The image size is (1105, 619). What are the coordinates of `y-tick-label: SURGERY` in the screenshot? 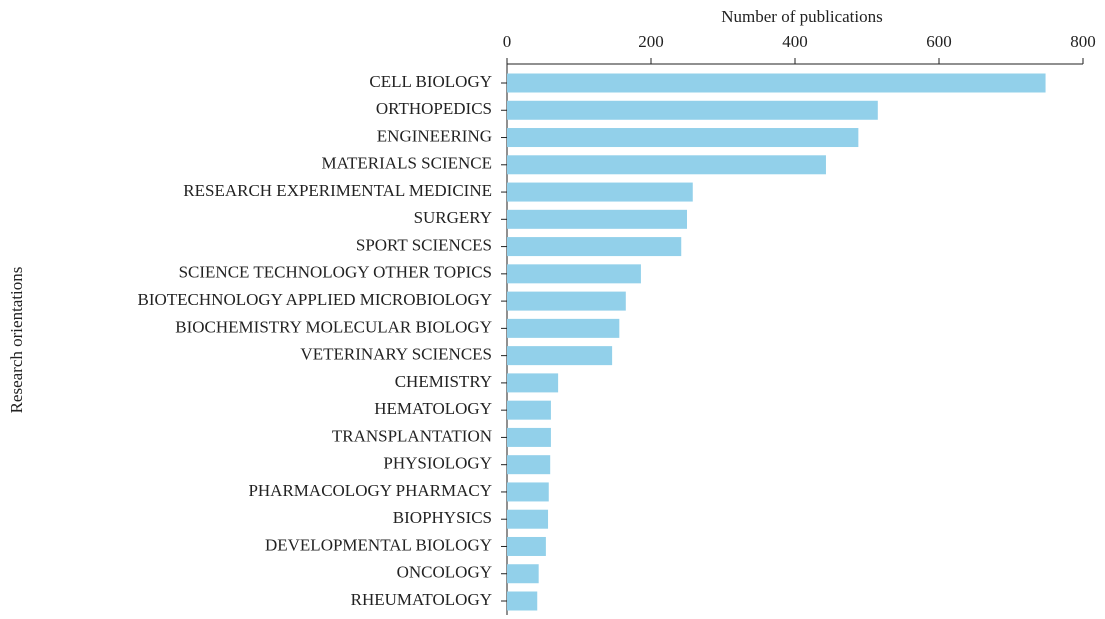 It's located at (453, 217).